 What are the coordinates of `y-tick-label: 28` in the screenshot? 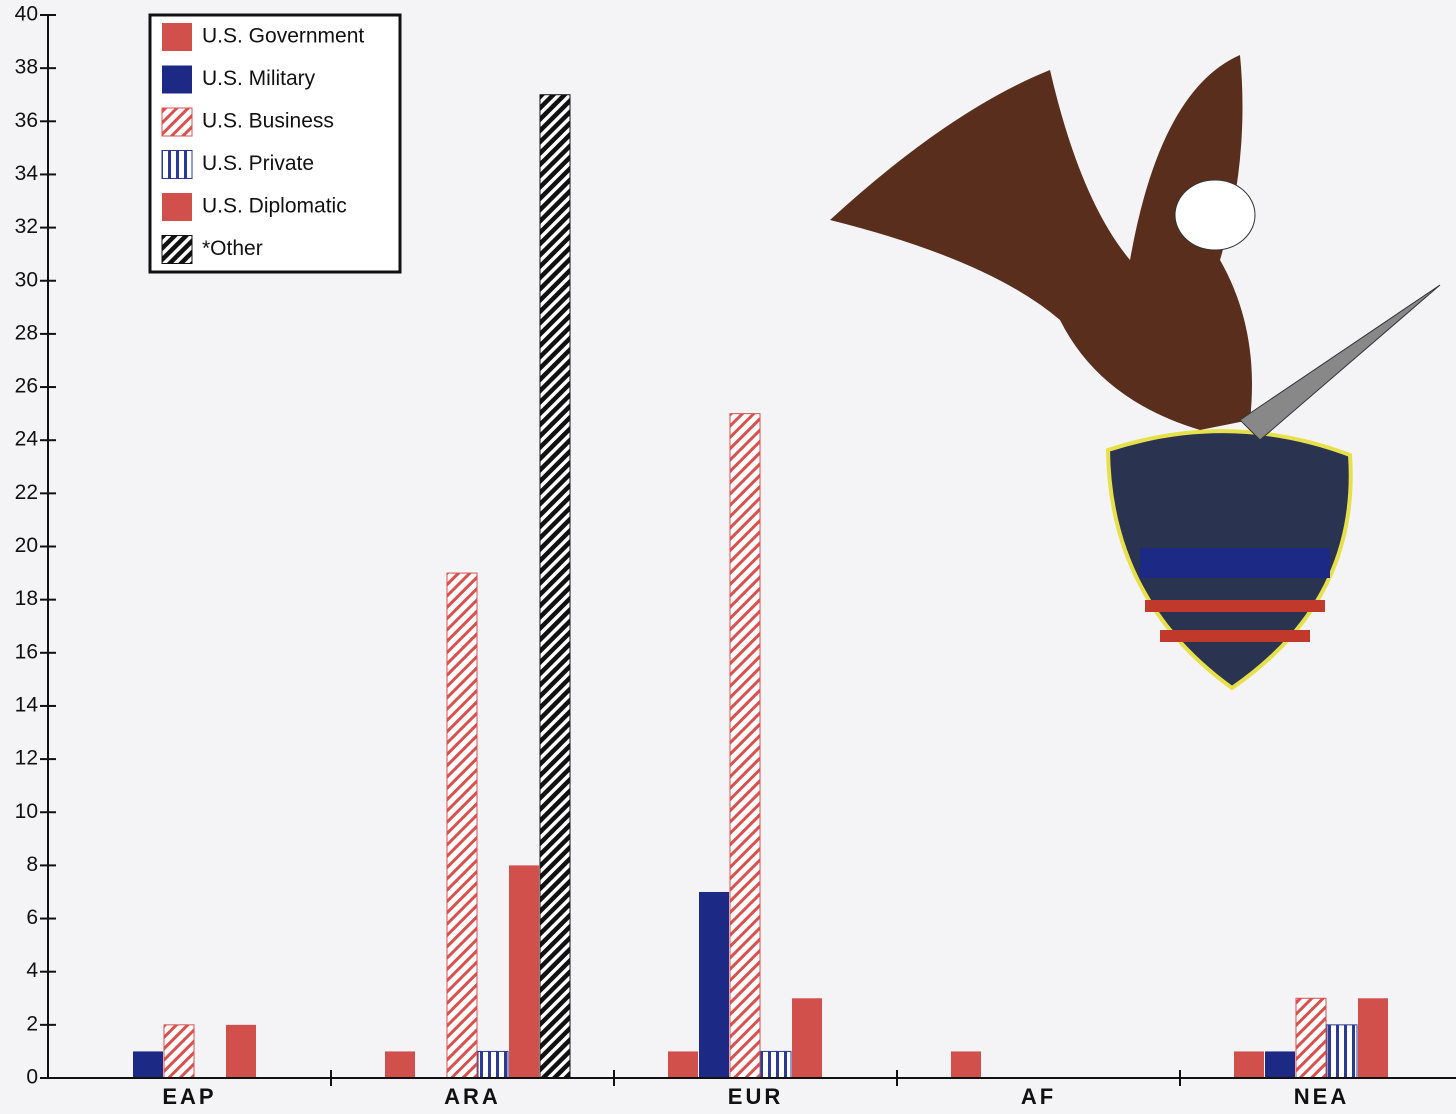 It's located at (26, 332).